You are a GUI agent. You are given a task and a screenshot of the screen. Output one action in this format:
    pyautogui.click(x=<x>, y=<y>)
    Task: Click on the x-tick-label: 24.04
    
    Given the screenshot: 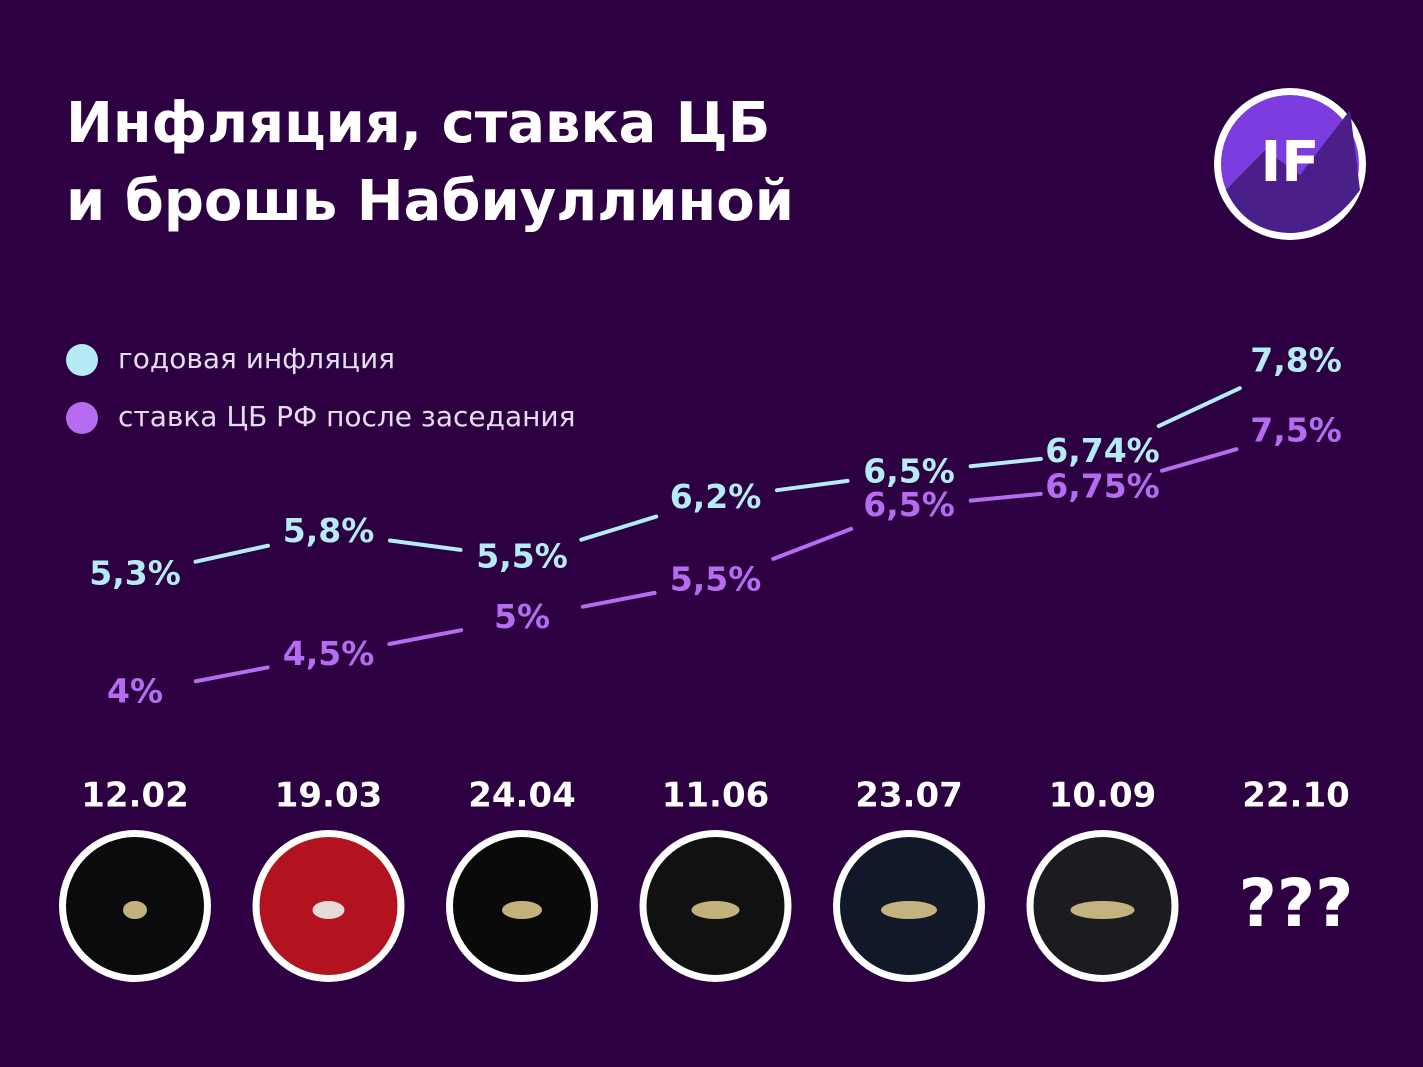 What is the action you would take?
    pyautogui.click(x=522, y=796)
    